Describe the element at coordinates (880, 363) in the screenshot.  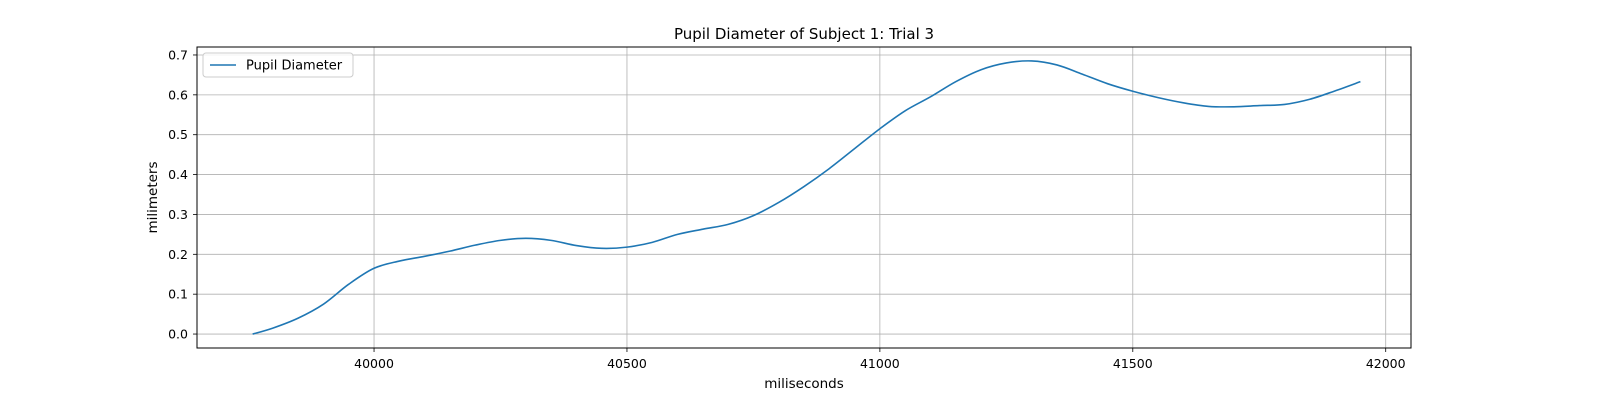
I see `x-tick-label: 41000` at that location.